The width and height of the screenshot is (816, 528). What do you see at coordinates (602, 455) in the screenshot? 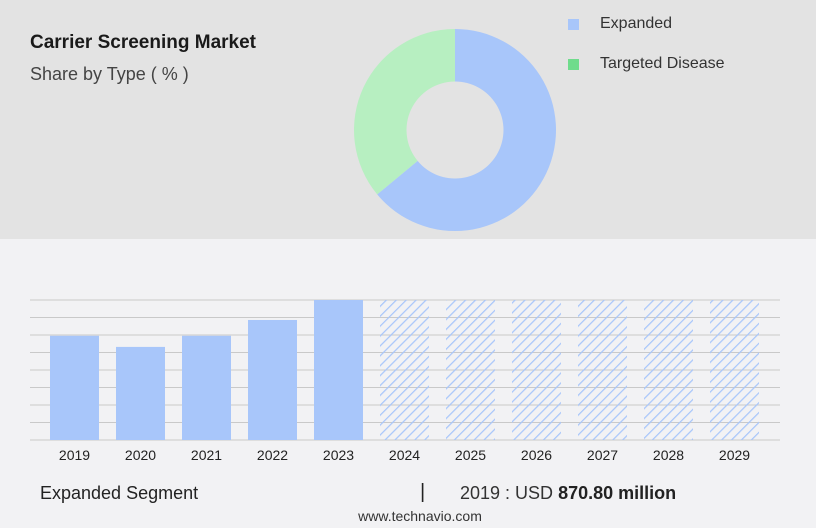
I see `x-tick-label-2027: 2027` at bounding box center [602, 455].